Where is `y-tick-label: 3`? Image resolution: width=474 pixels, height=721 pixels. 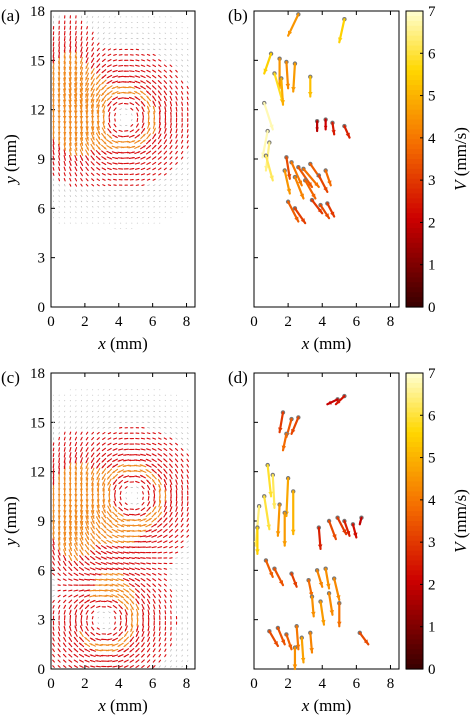 y-tick-label: 3 is located at coordinates (42, 259).